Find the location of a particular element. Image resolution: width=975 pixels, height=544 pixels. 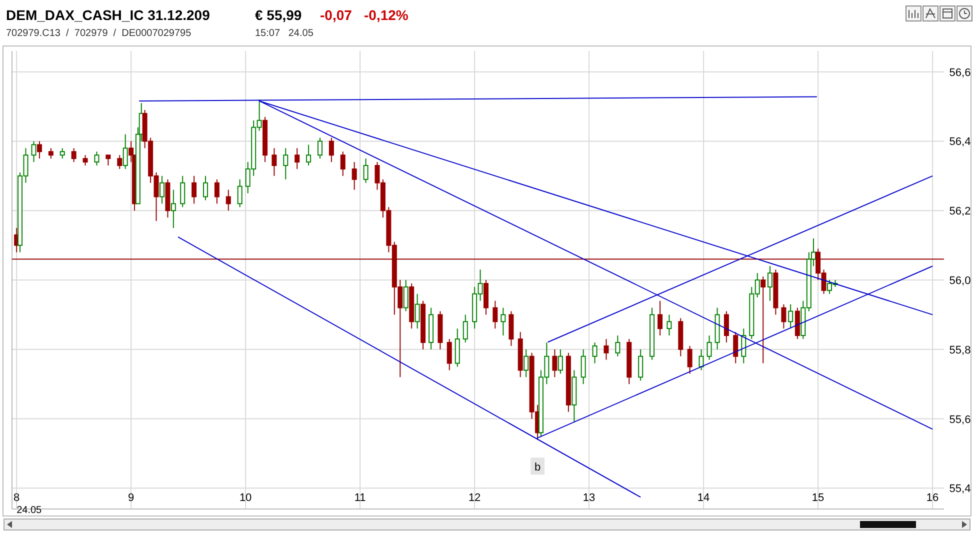

x-tick-label: 13 is located at coordinates (589, 498).